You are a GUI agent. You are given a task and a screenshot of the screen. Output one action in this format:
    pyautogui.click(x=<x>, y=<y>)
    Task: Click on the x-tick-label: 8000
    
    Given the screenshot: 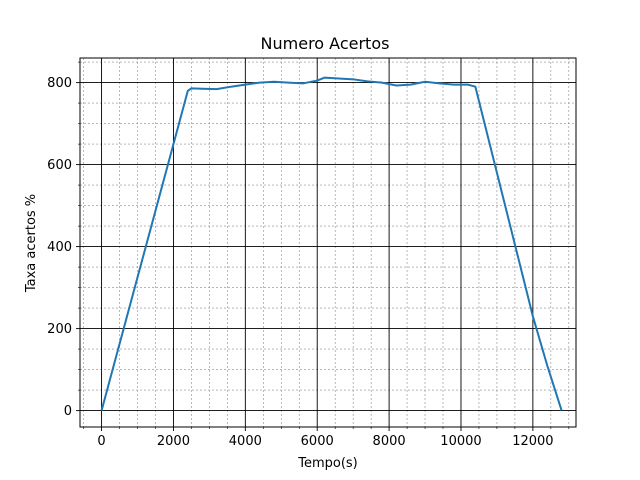 What is the action you would take?
    pyautogui.click(x=389, y=441)
    